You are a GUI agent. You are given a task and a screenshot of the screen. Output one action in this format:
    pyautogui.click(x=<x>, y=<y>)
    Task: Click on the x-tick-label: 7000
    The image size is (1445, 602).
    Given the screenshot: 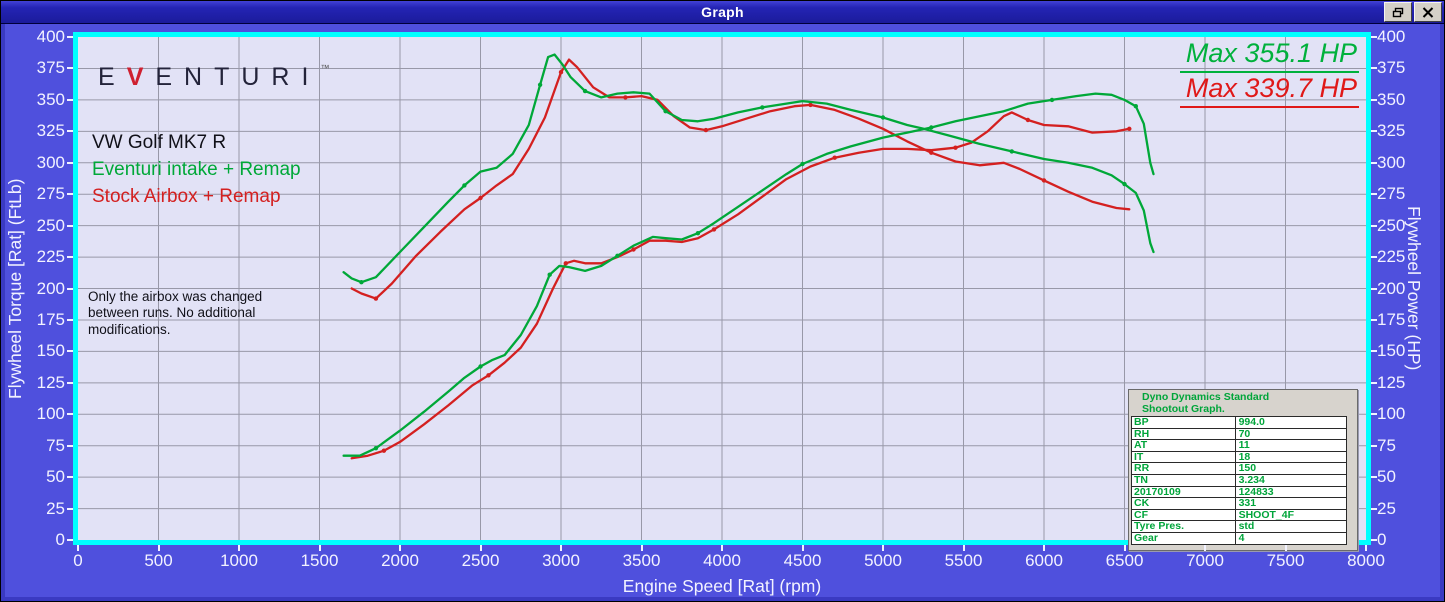 What is the action you would take?
    pyautogui.click(x=1205, y=560)
    